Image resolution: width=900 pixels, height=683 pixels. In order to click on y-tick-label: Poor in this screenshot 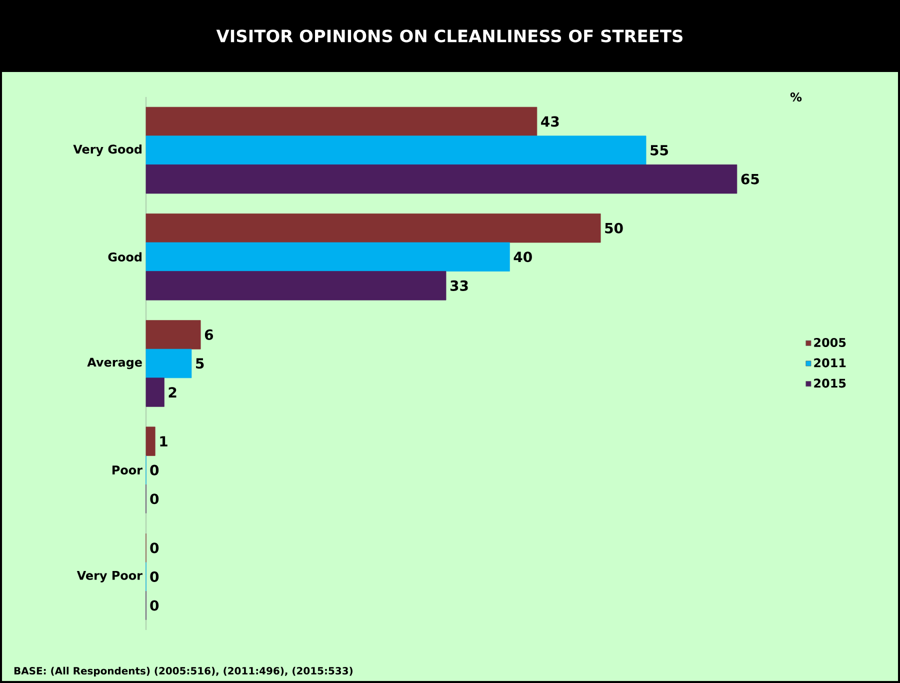, I will do `click(127, 470)`.